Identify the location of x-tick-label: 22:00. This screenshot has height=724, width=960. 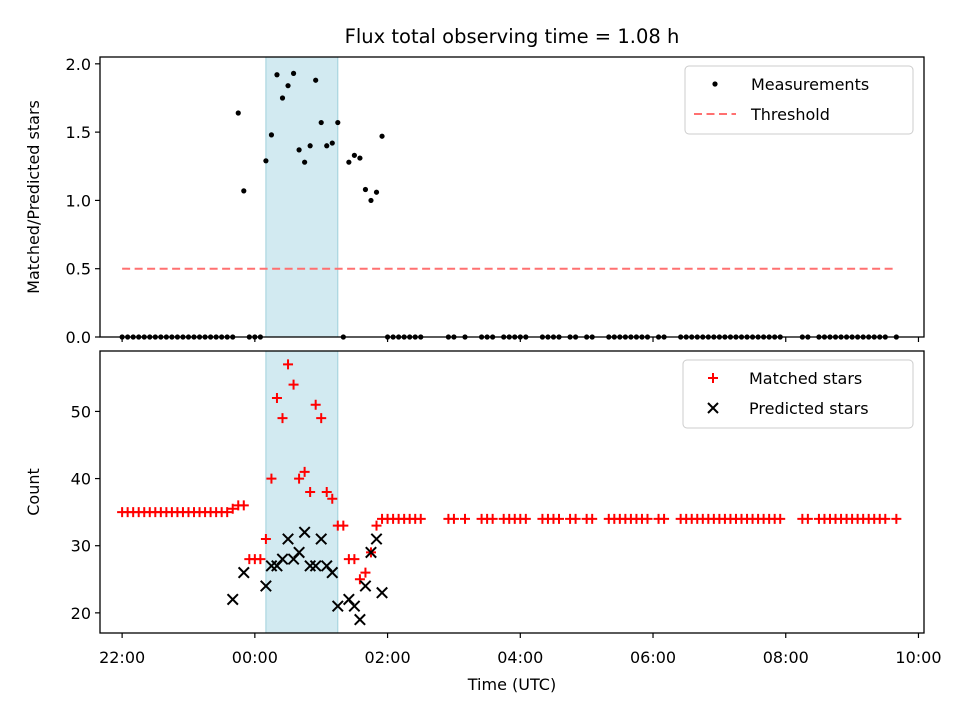
(122, 657).